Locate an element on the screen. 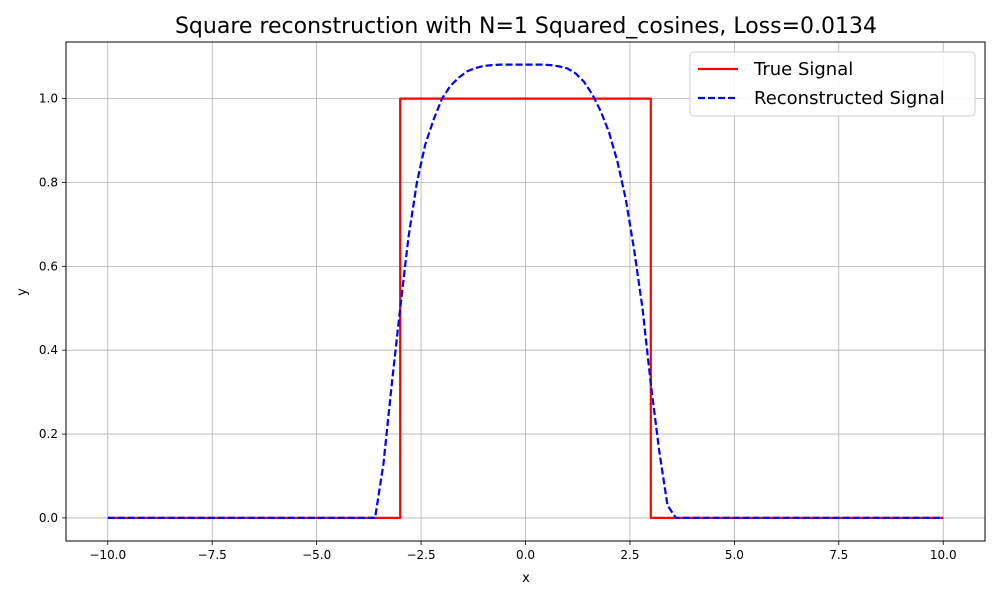 This screenshot has width=1000, height=600. legend-label: True Signal is located at coordinates (803, 69).